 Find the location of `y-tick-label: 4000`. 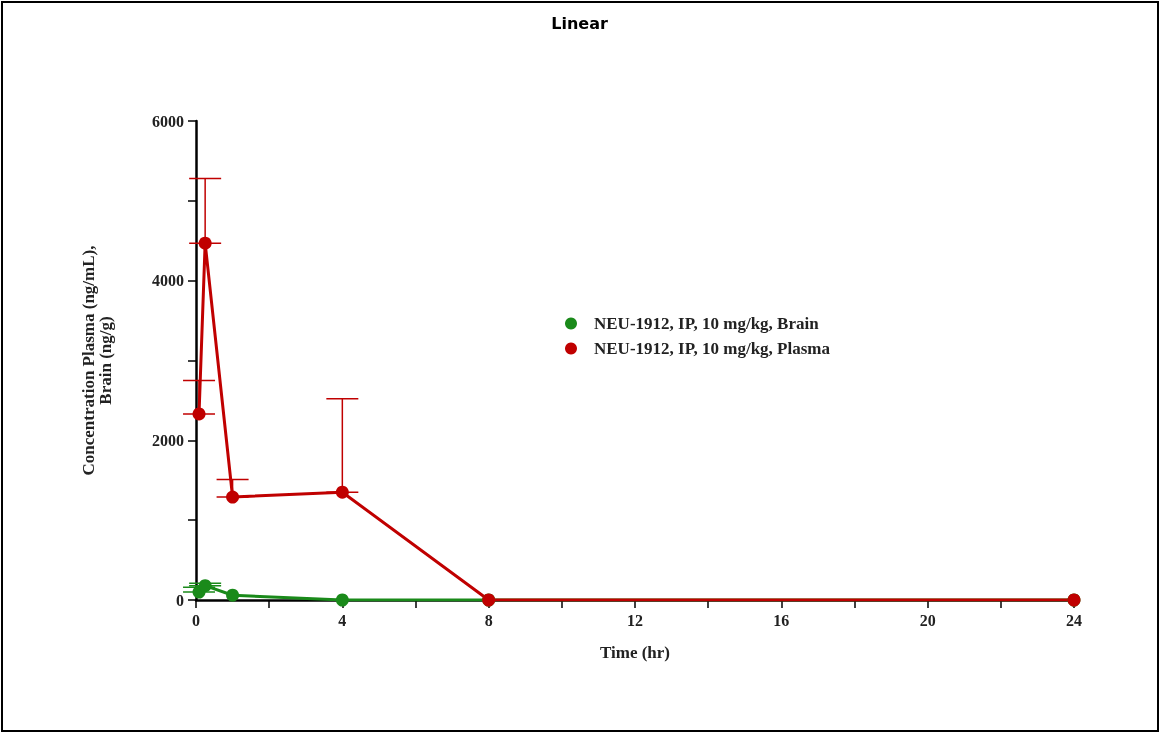

y-tick-label: 4000 is located at coordinates (168, 281).